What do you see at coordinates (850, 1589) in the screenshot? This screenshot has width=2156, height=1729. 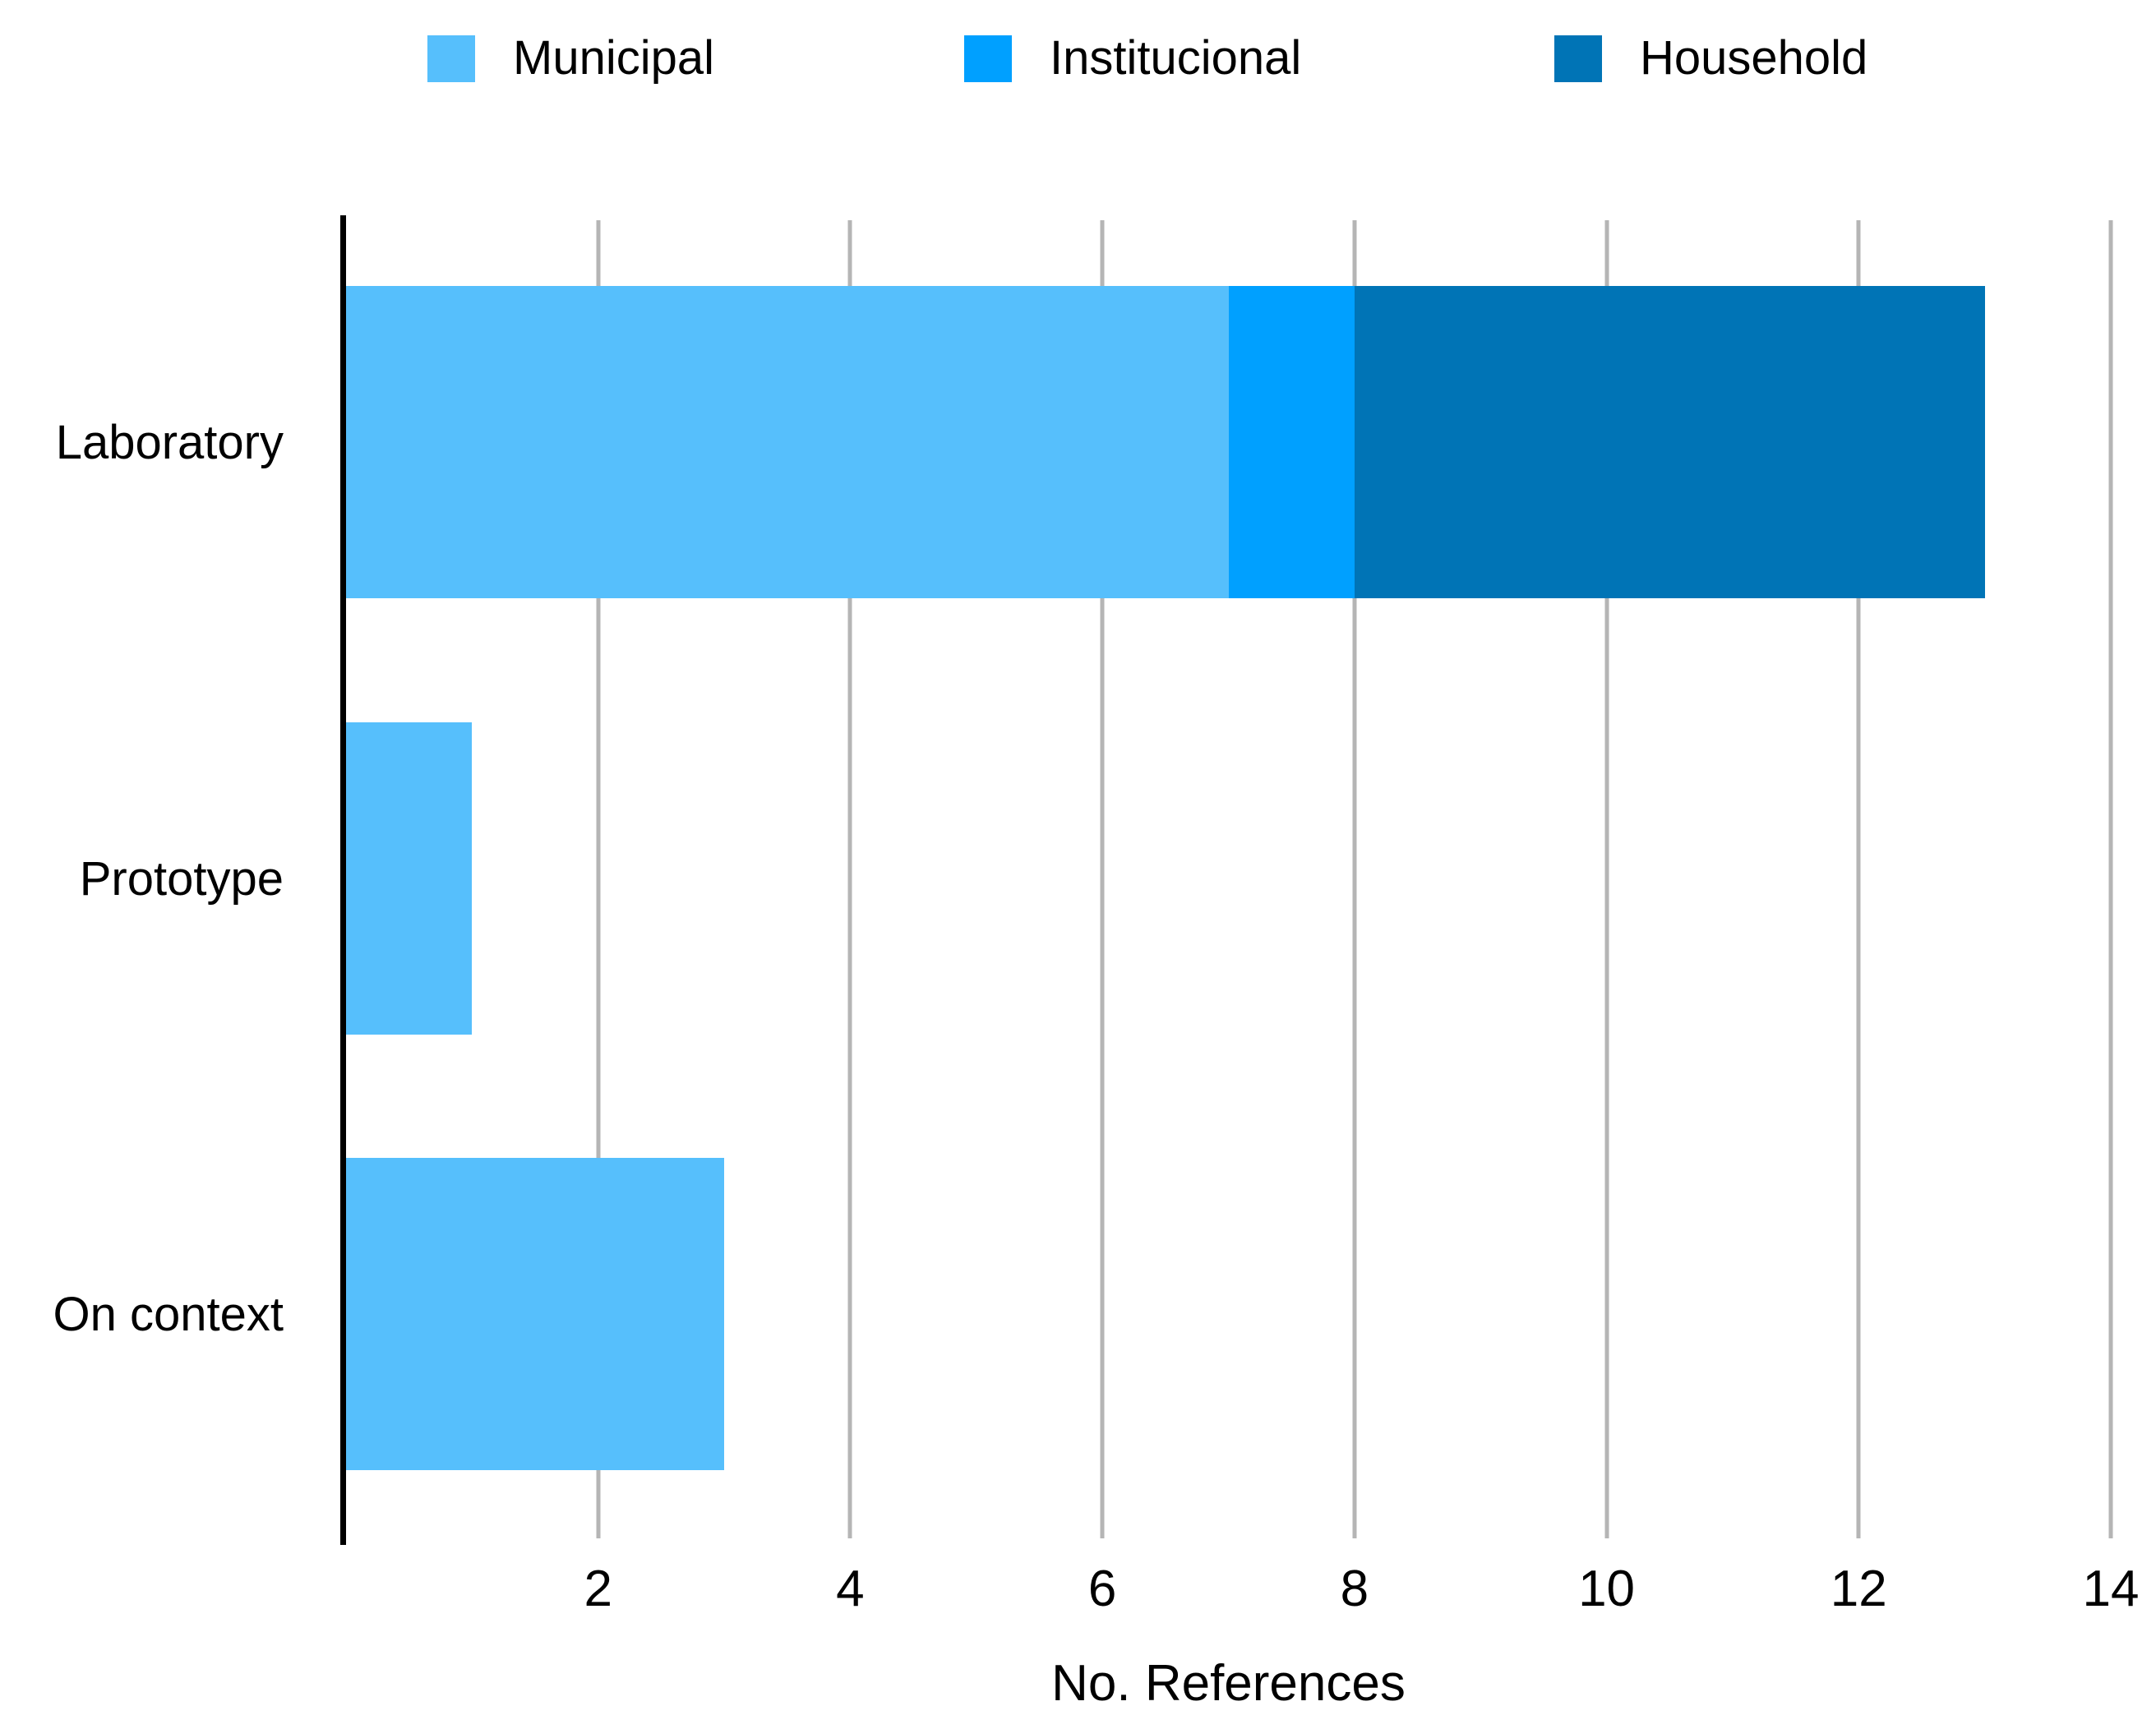 I see `x-tick-label-4: 4` at bounding box center [850, 1589].